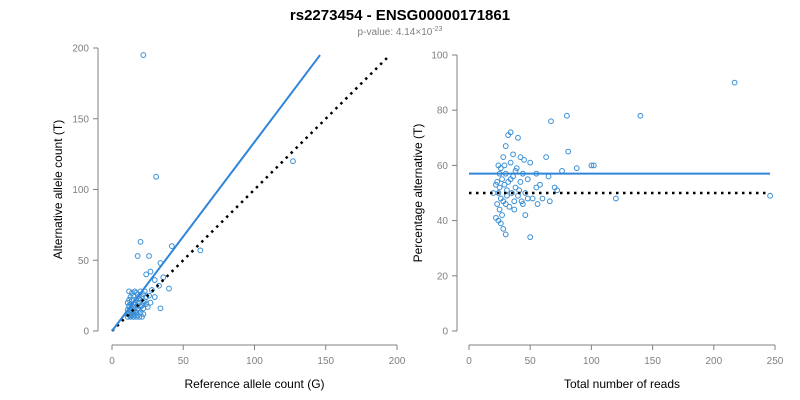  I want to click on y-tick-label: 80, so click(443, 111).